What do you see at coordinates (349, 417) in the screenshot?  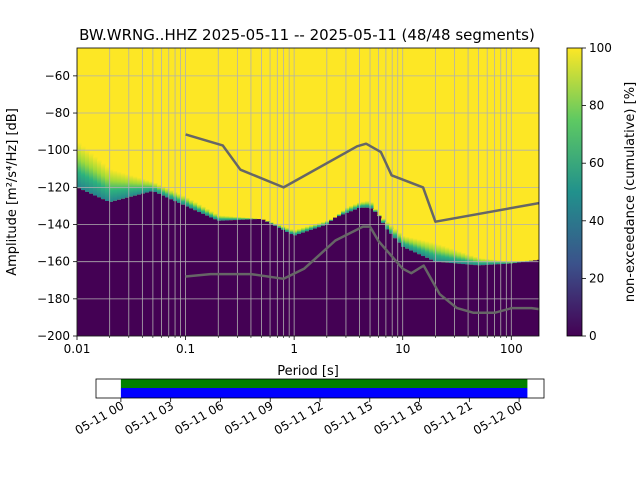 I see `timeline-tick-label: 05-11 15` at bounding box center [349, 417].